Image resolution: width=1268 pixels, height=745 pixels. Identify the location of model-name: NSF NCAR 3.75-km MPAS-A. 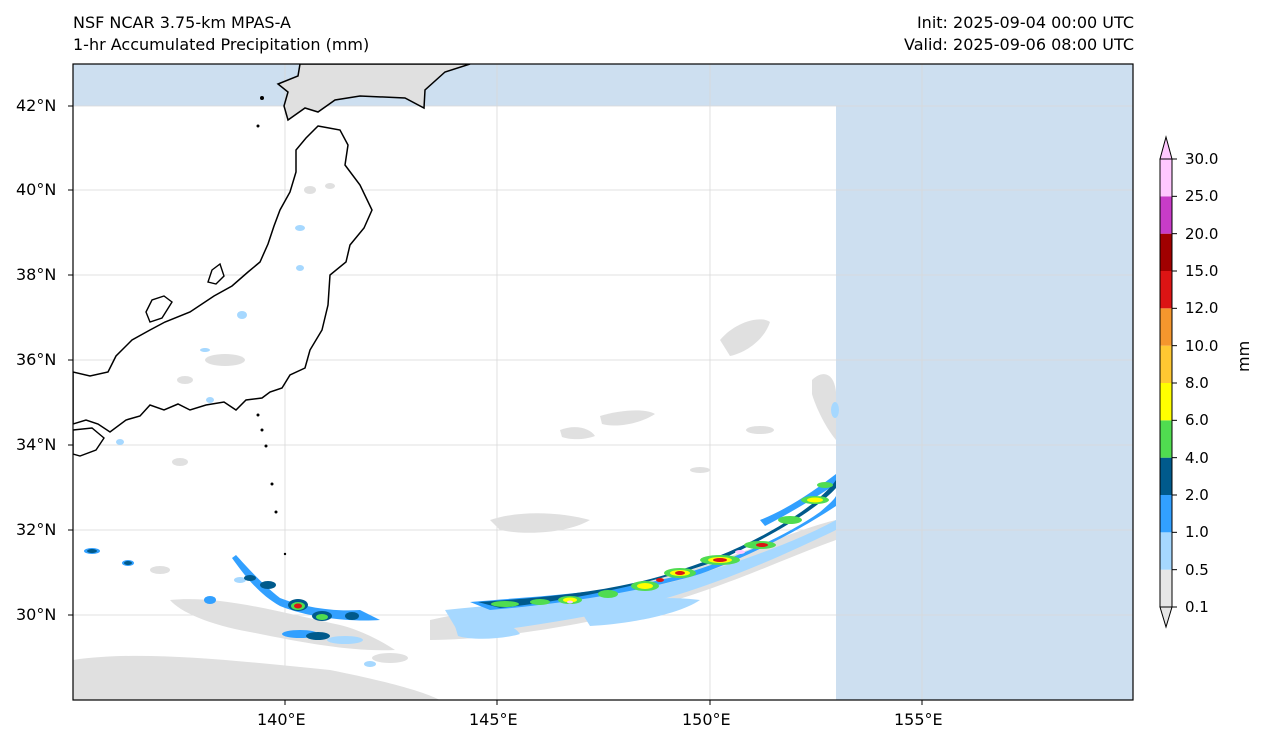
(182, 22).